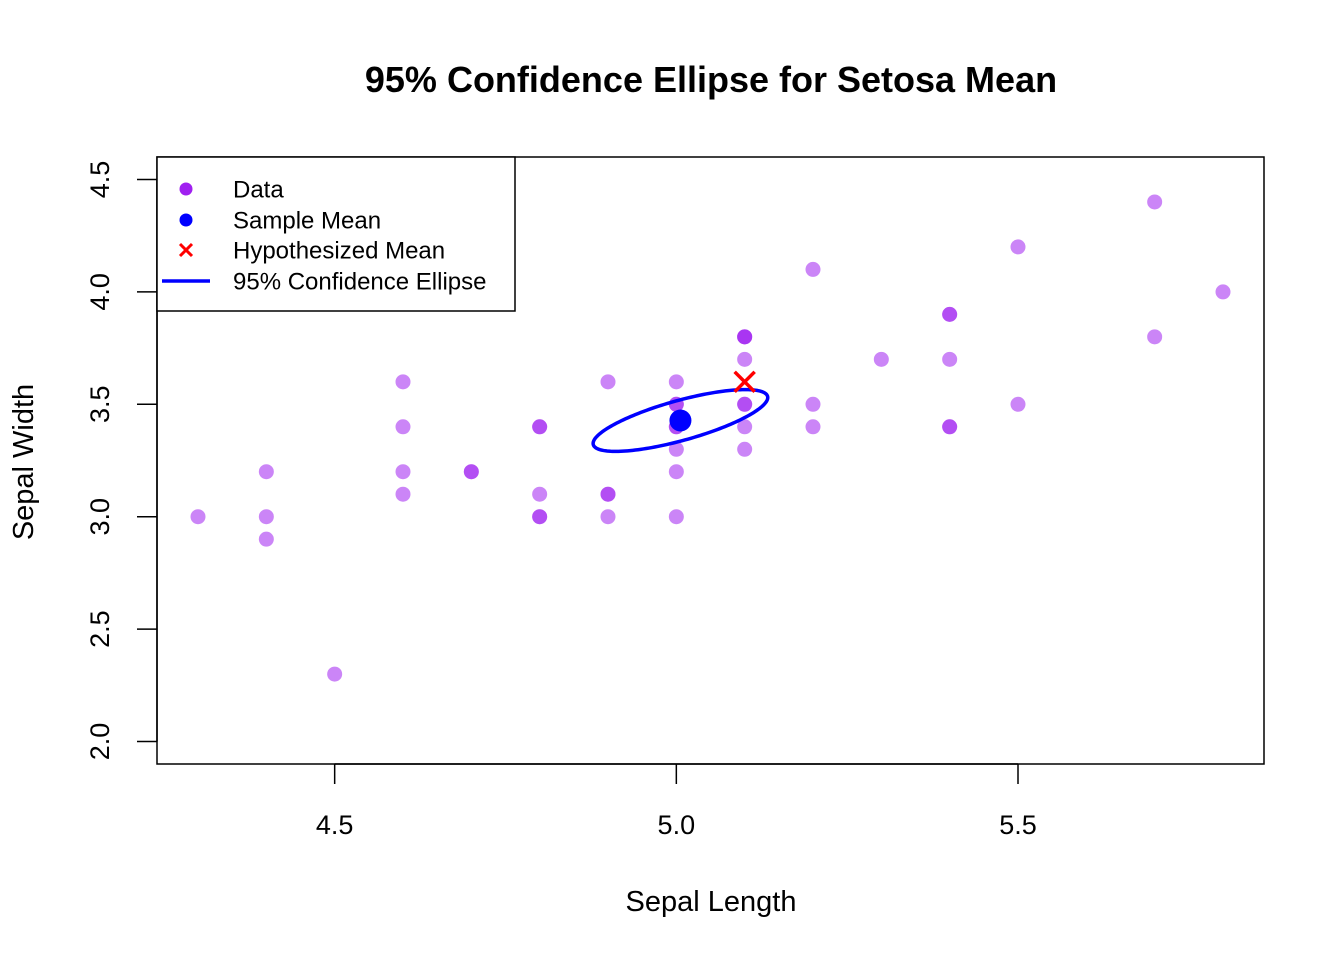 The width and height of the screenshot is (1344, 960). I want to click on y-tick-label: 4.0, so click(100, 292).